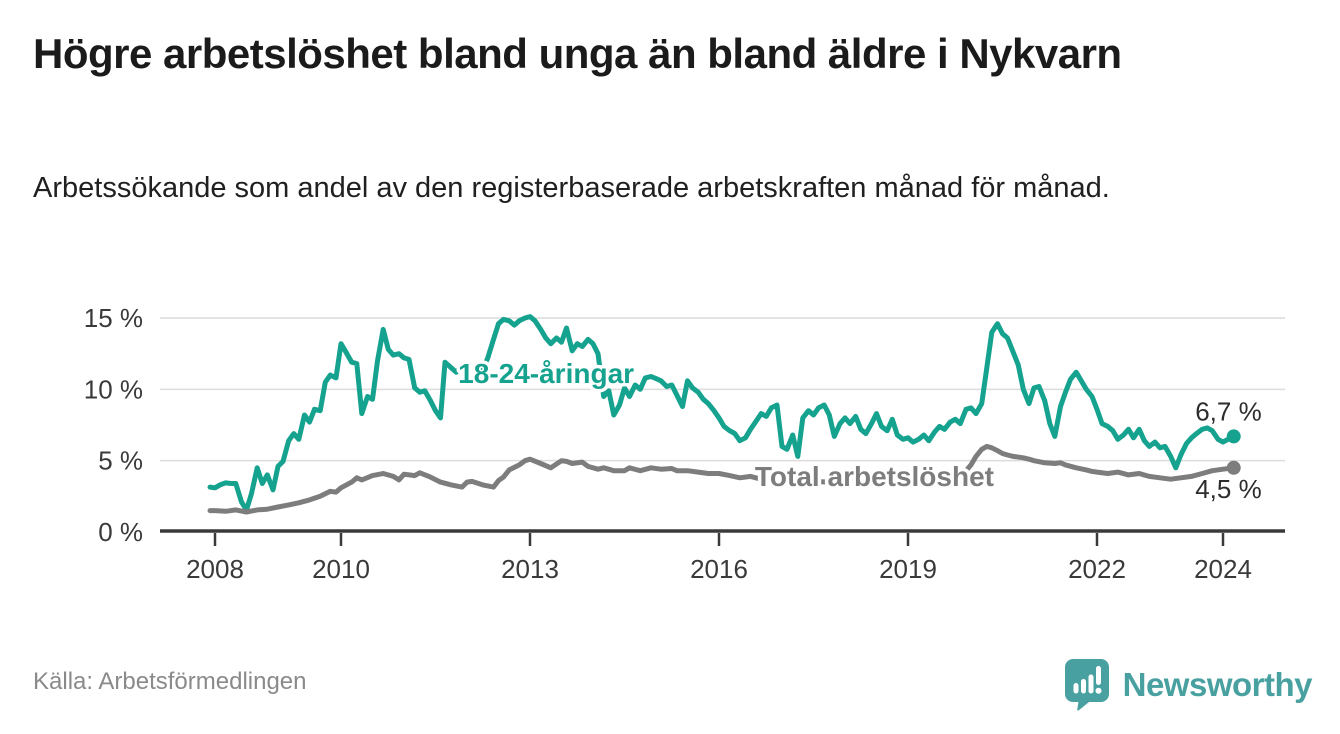 This screenshot has width=1340, height=734. What do you see at coordinates (874, 476) in the screenshot?
I see `series-label-1: Total arbetslöshet` at bounding box center [874, 476].